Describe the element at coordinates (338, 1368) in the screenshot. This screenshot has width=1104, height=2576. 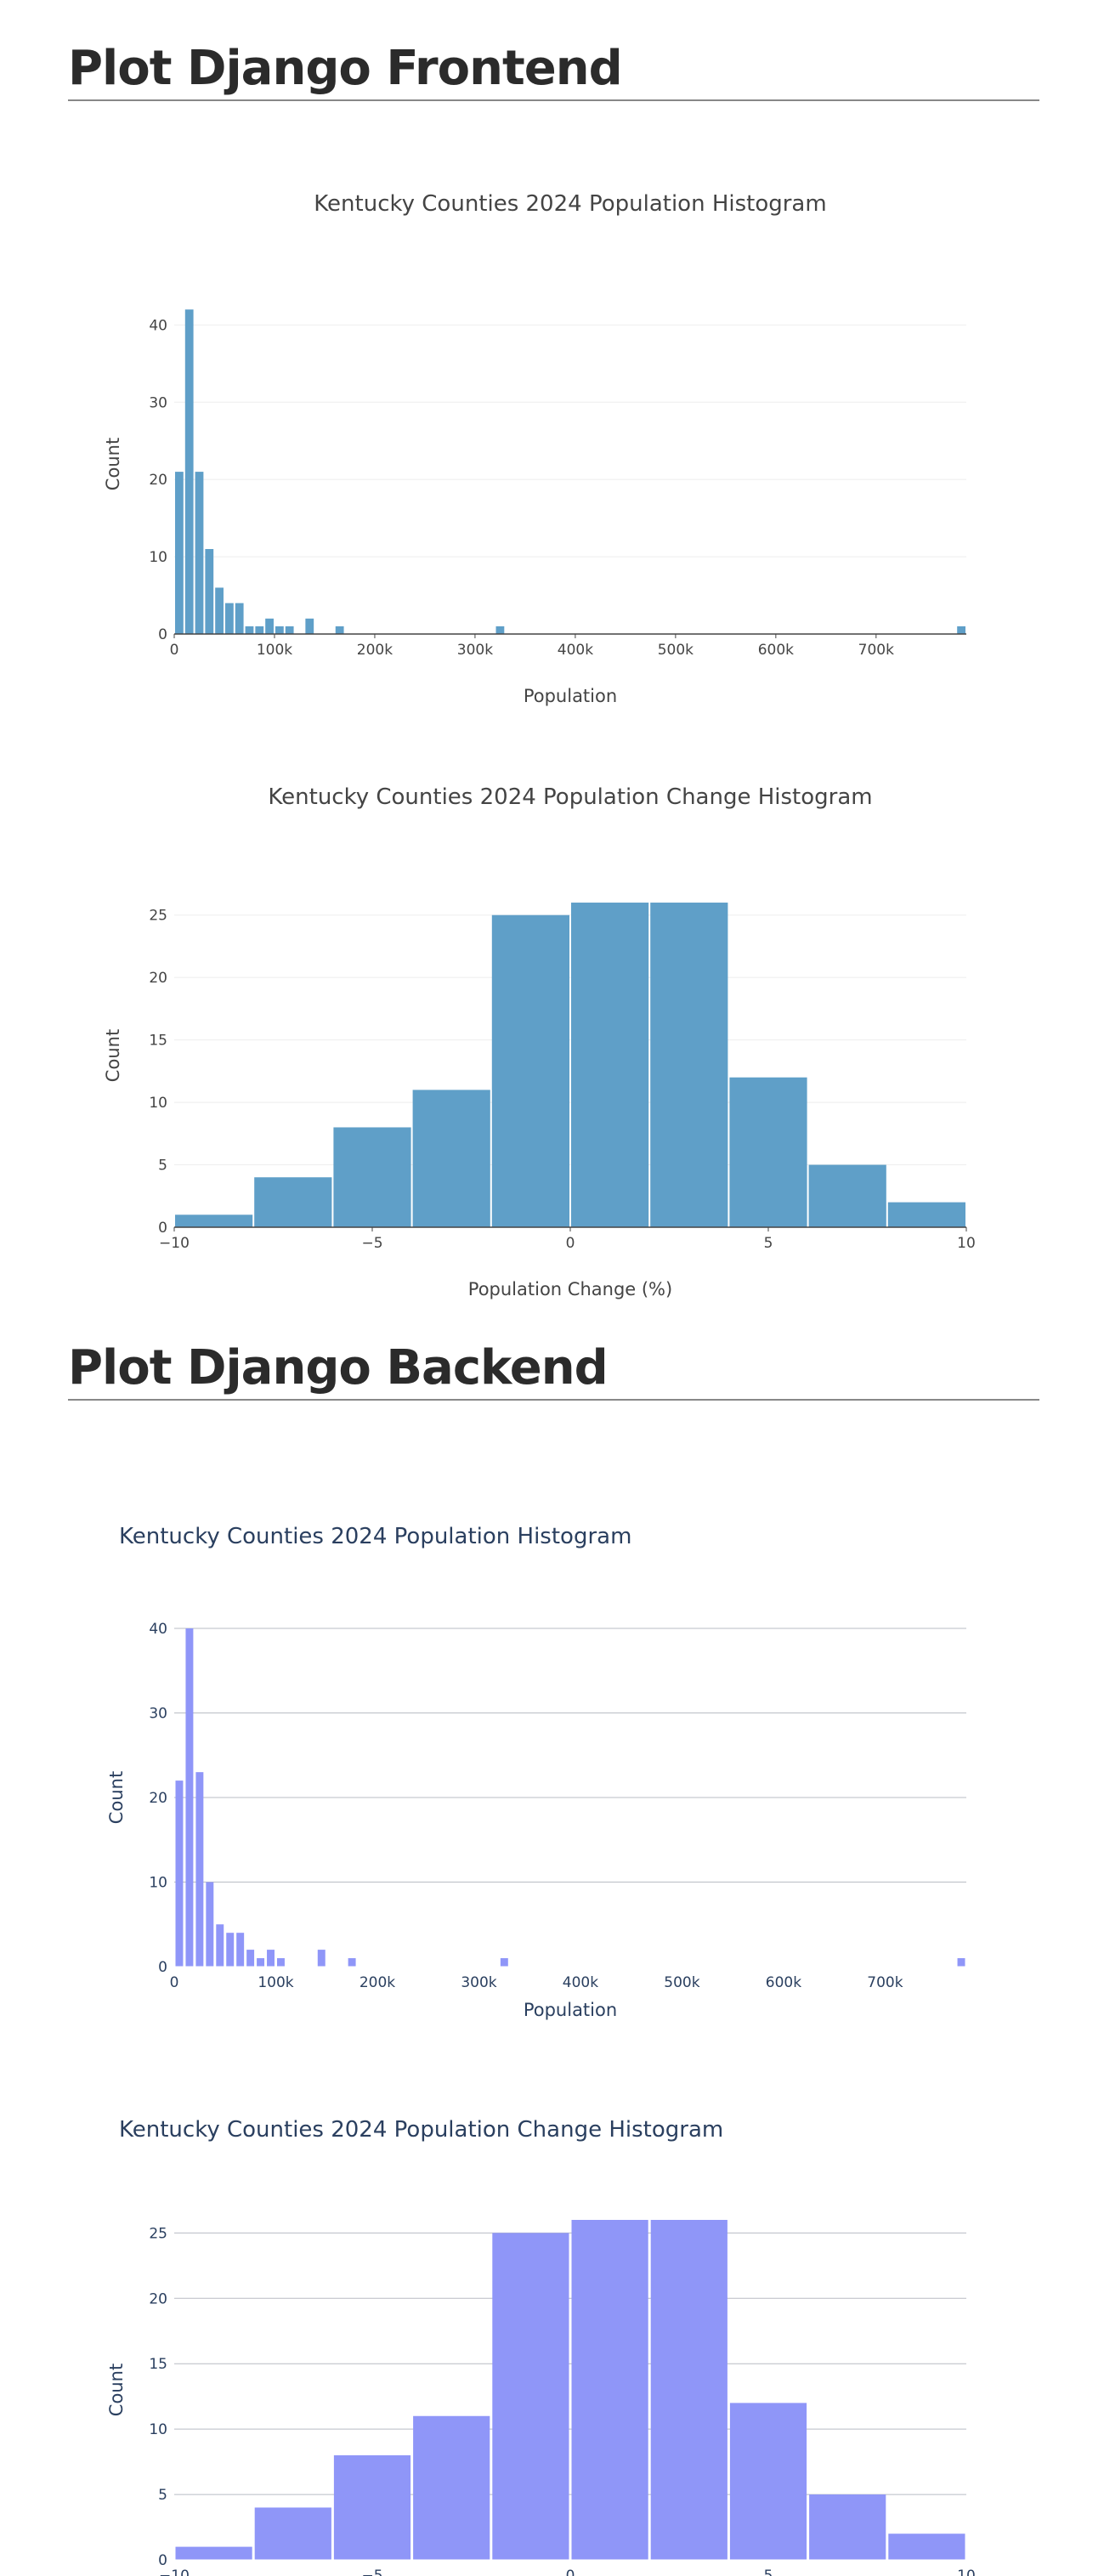
I see `section-title-backend: Plot Django Backend` at that location.